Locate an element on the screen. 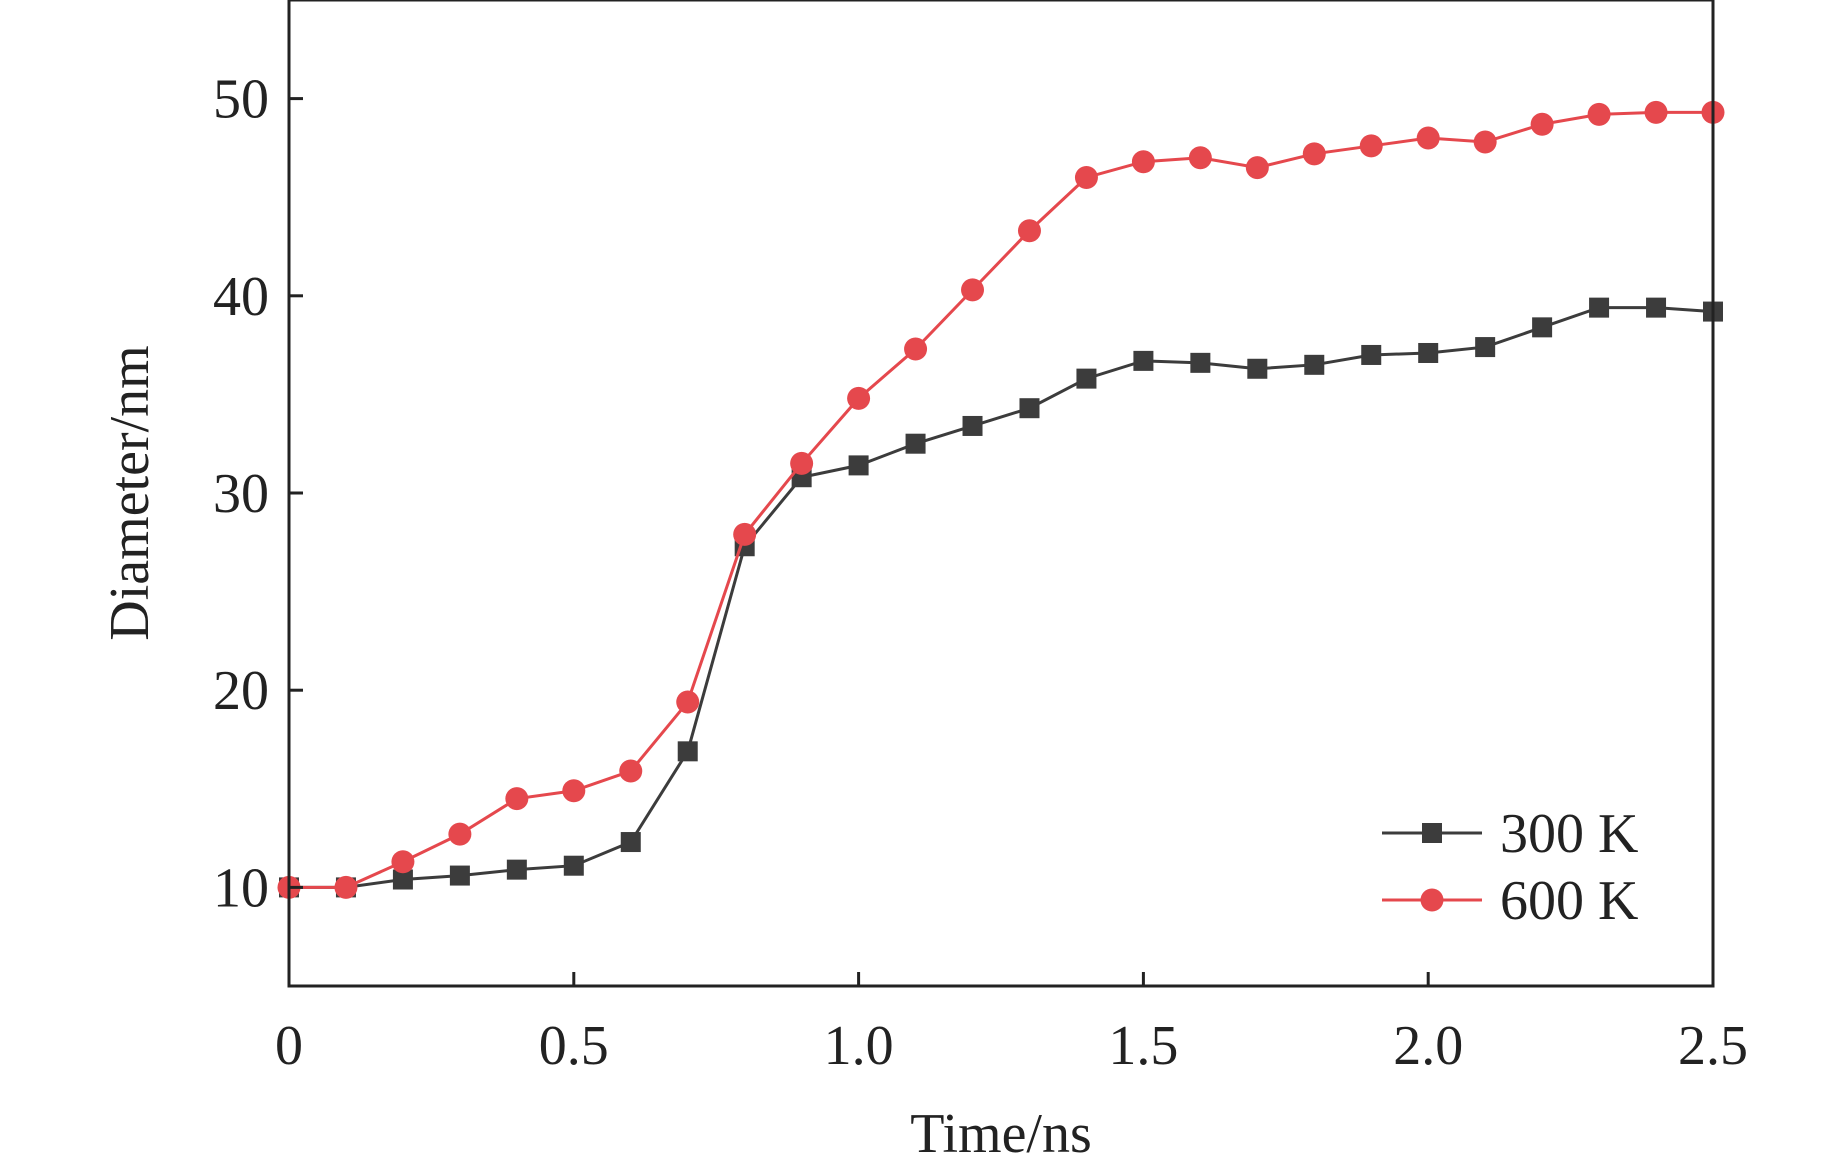 The height and width of the screenshot is (1168, 1843). legend-label: 600 K is located at coordinates (1569, 901).